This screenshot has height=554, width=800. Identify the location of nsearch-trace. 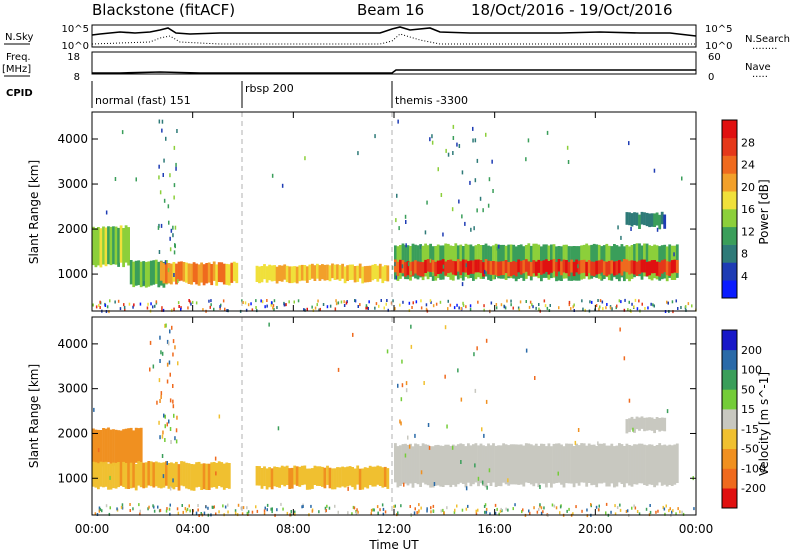
(393, 39).